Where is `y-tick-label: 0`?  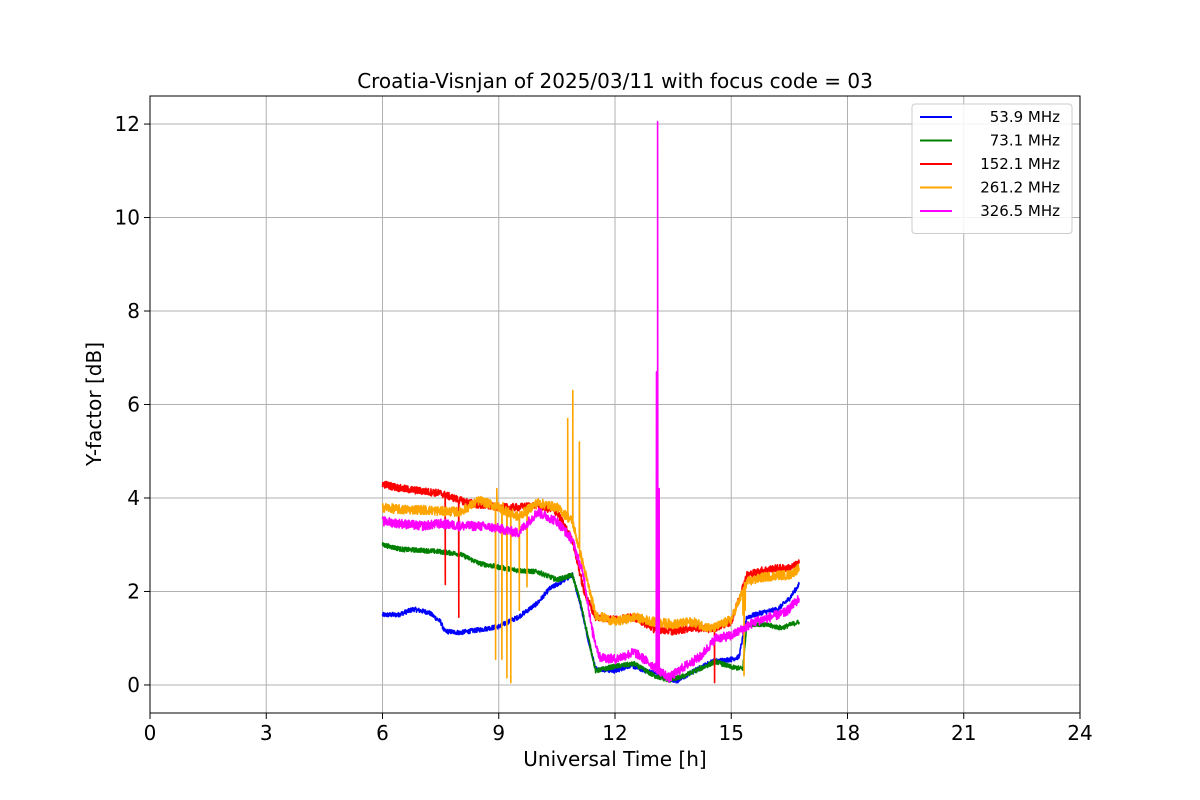 y-tick-label: 0 is located at coordinates (133, 685).